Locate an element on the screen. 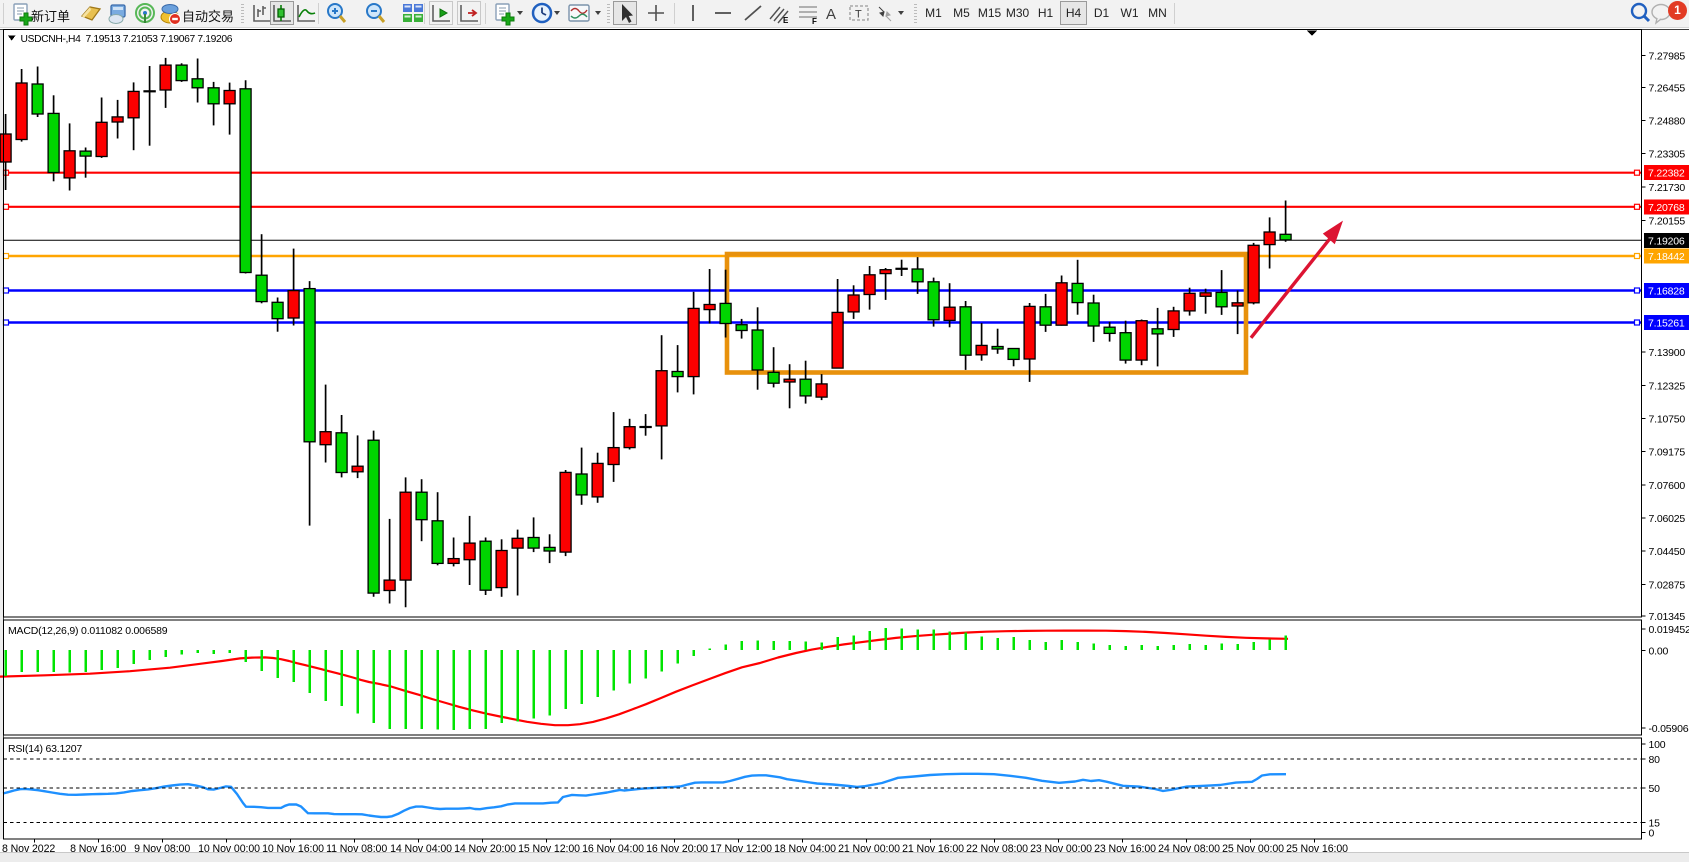 Image resolution: width=1689 pixels, height=862 pixels. svg-text: 7.27985 is located at coordinates (1667, 56).